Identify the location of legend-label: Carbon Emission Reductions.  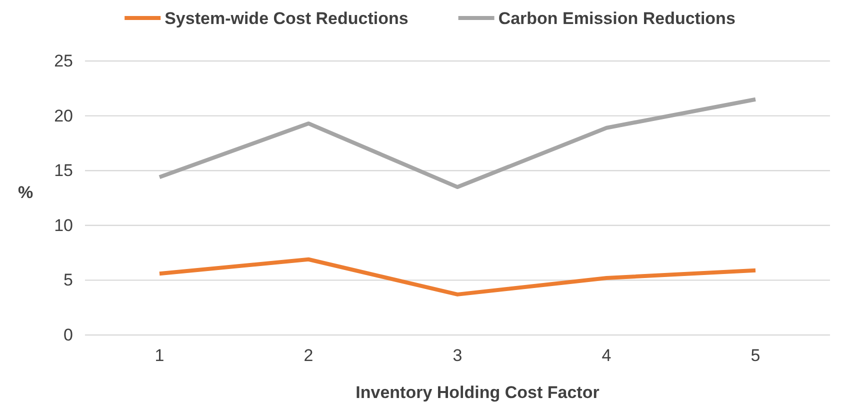
(617, 18).